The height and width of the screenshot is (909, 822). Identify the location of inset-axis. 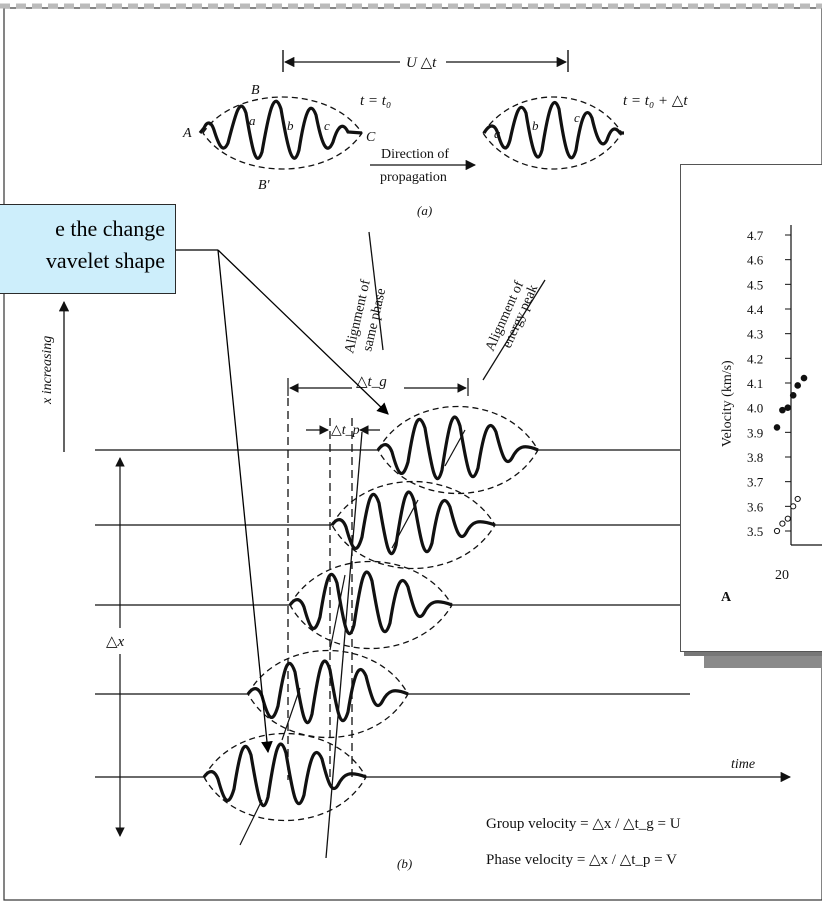
(806, 385).